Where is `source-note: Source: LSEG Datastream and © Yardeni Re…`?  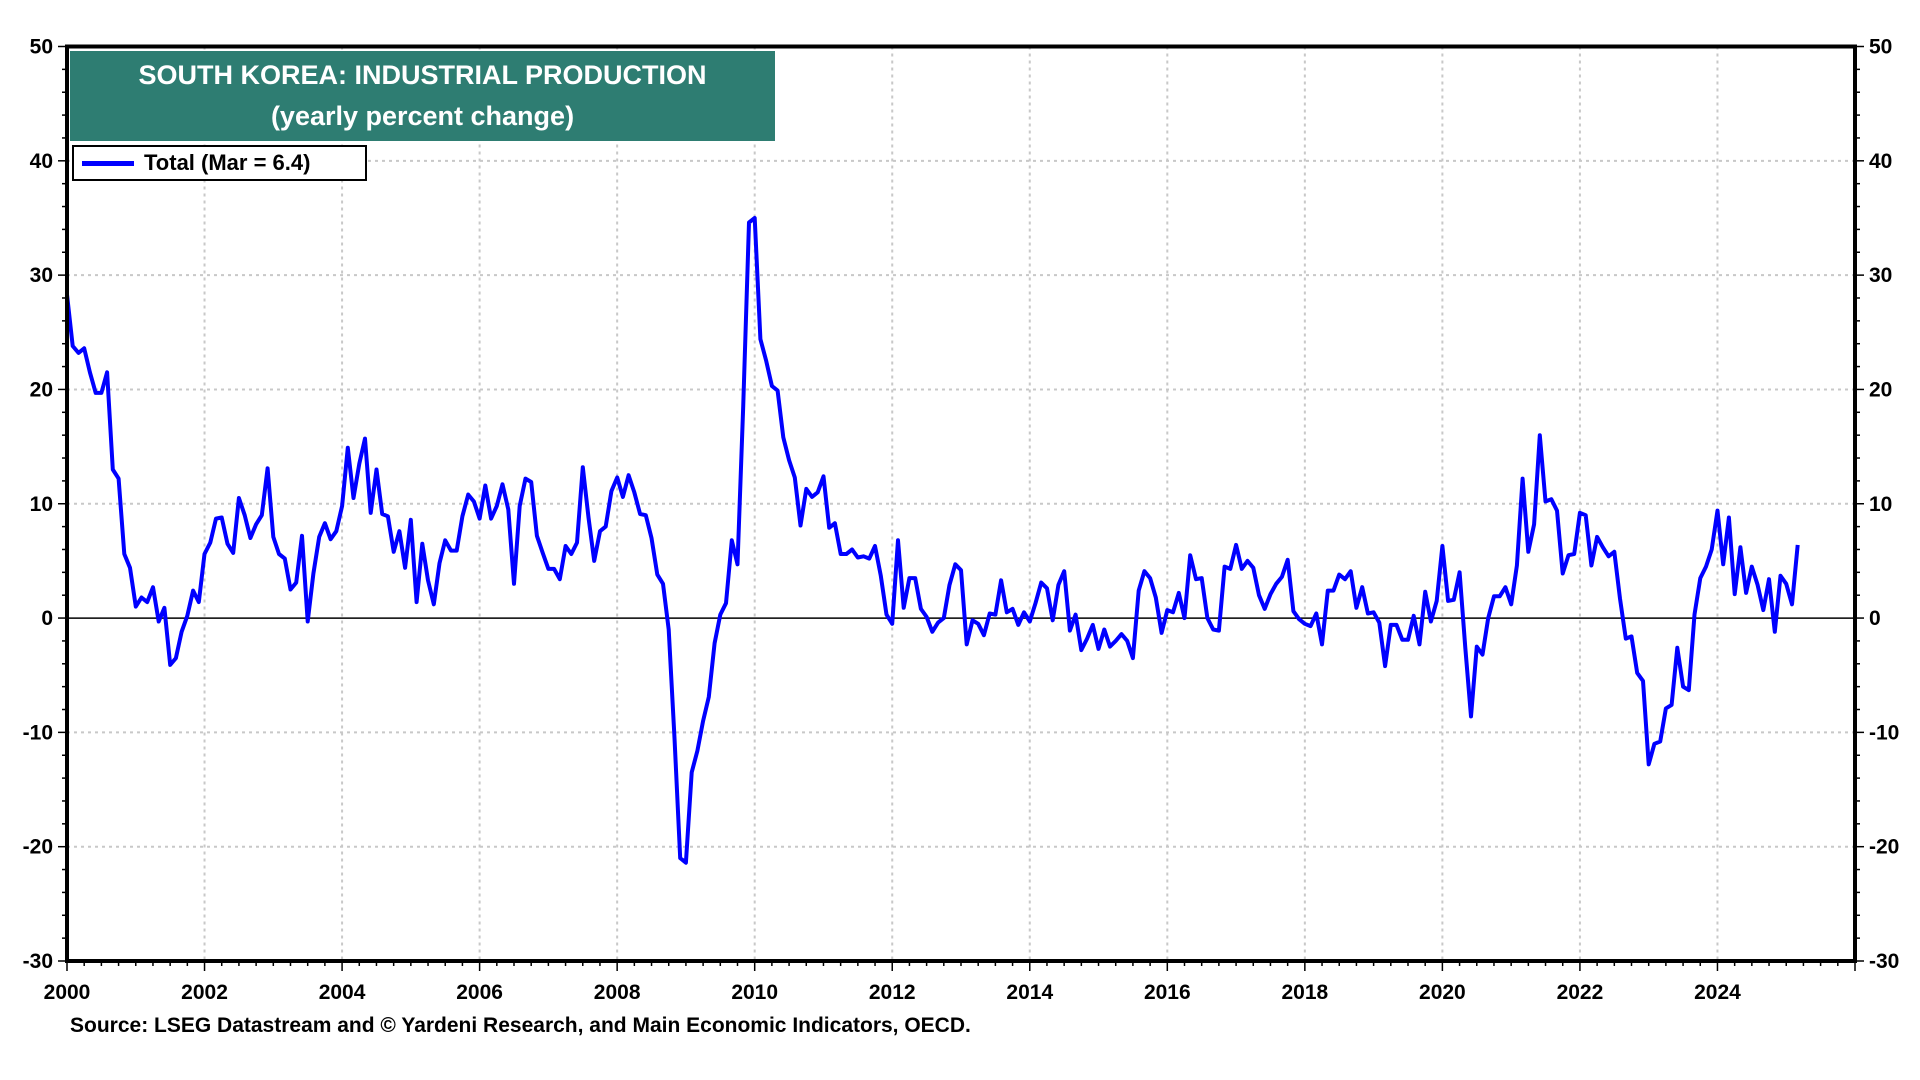
source-note: Source: LSEG Datastream and © Yardeni Re… is located at coordinates (520, 1025).